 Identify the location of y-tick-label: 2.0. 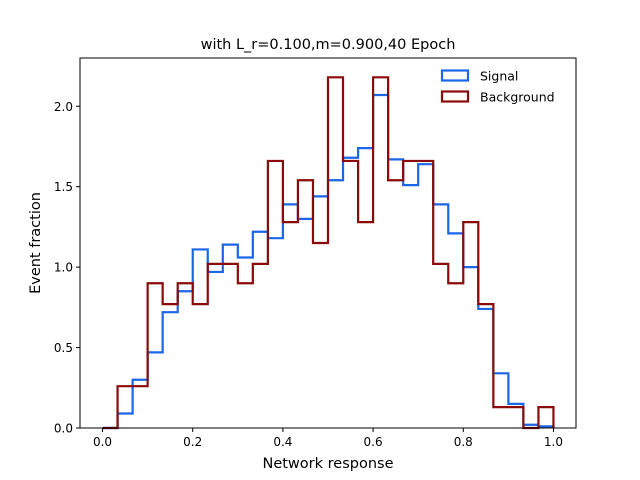
(63, 107).